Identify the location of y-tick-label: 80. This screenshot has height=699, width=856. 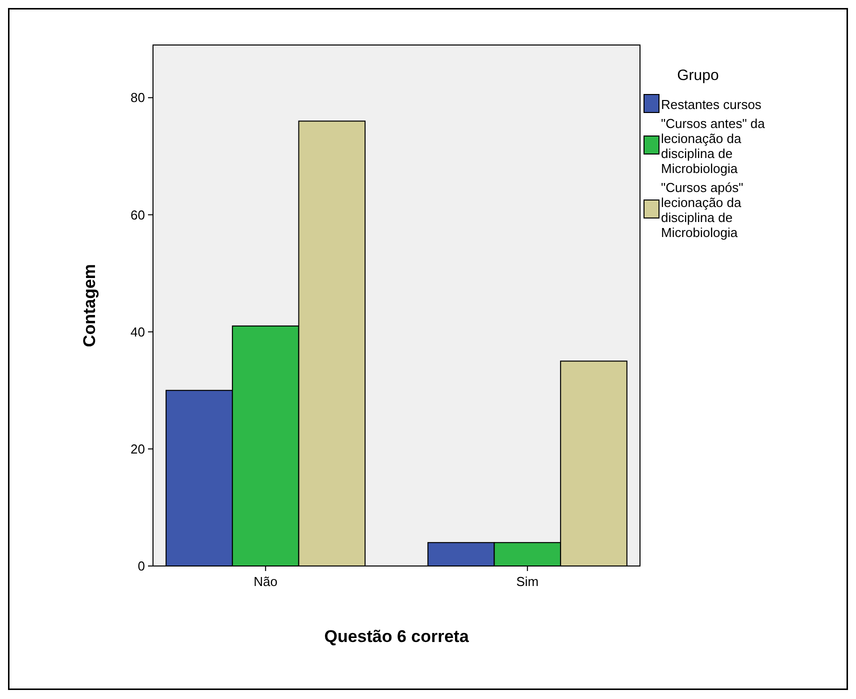
(137, 98).